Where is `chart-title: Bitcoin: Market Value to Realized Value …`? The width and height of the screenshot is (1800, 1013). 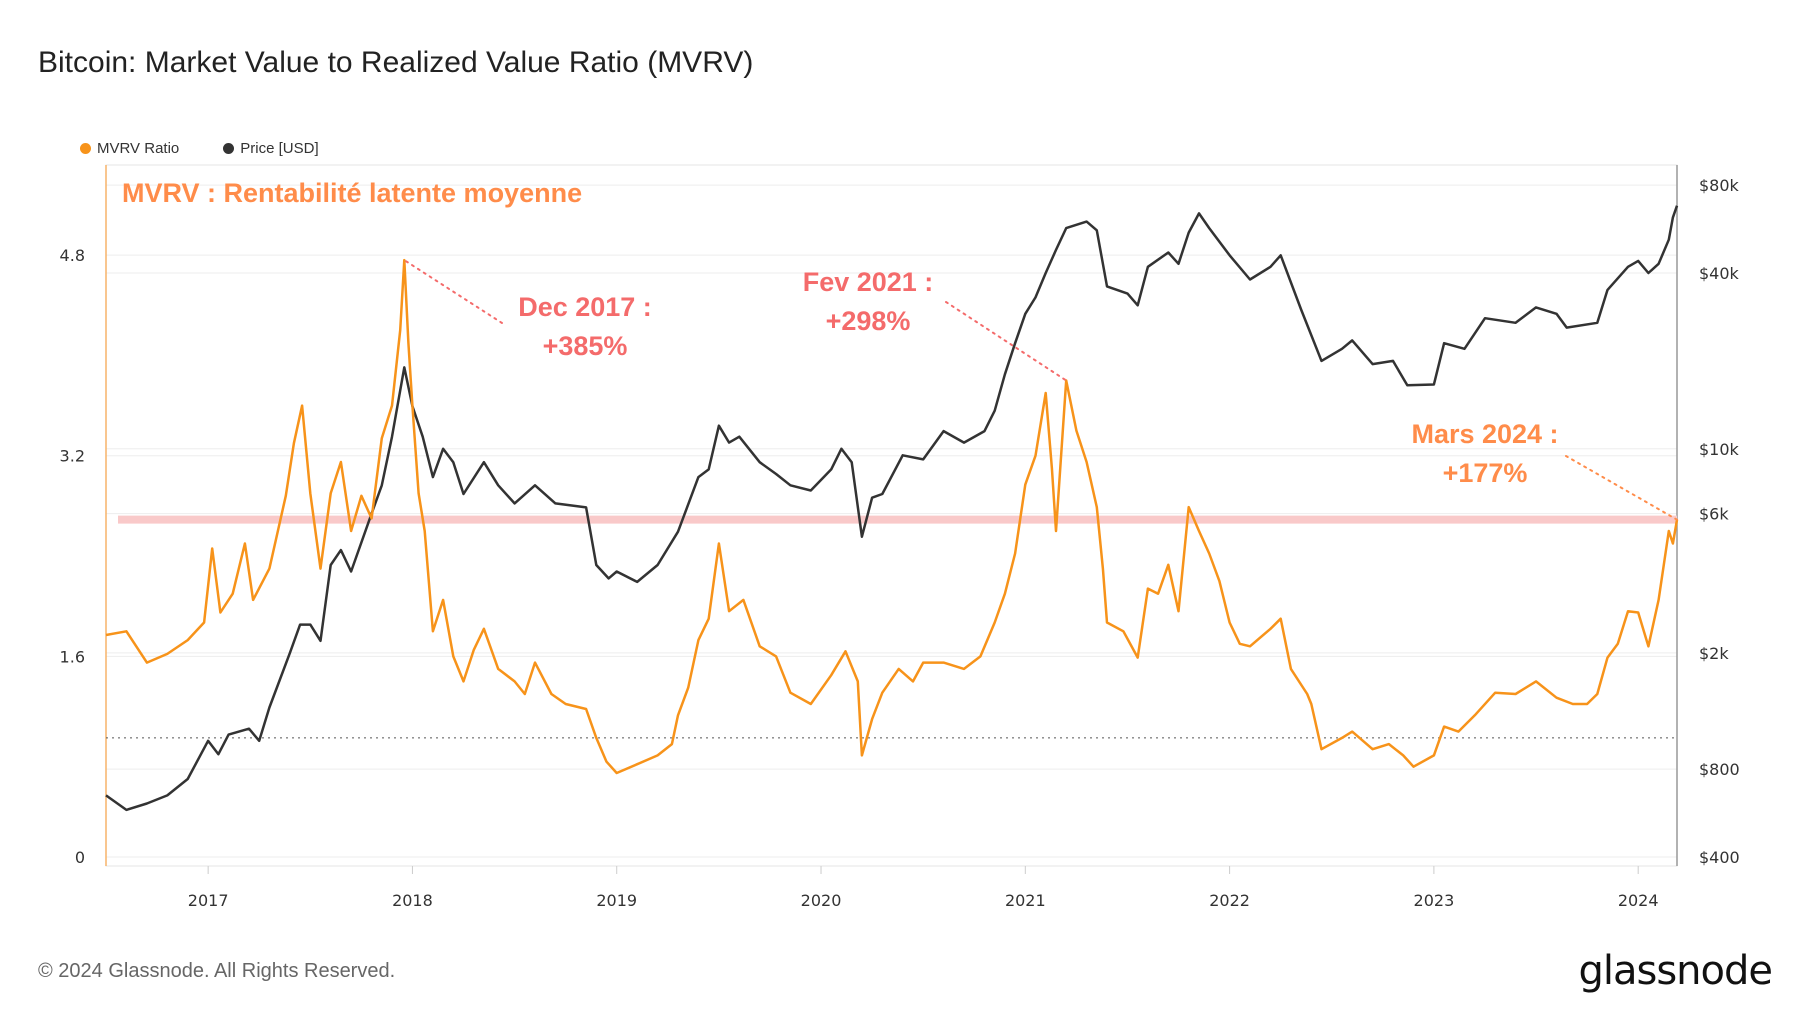
chart-title: Bitcoin: Market Value to Realized Value … is located at coordinates (396, 62).